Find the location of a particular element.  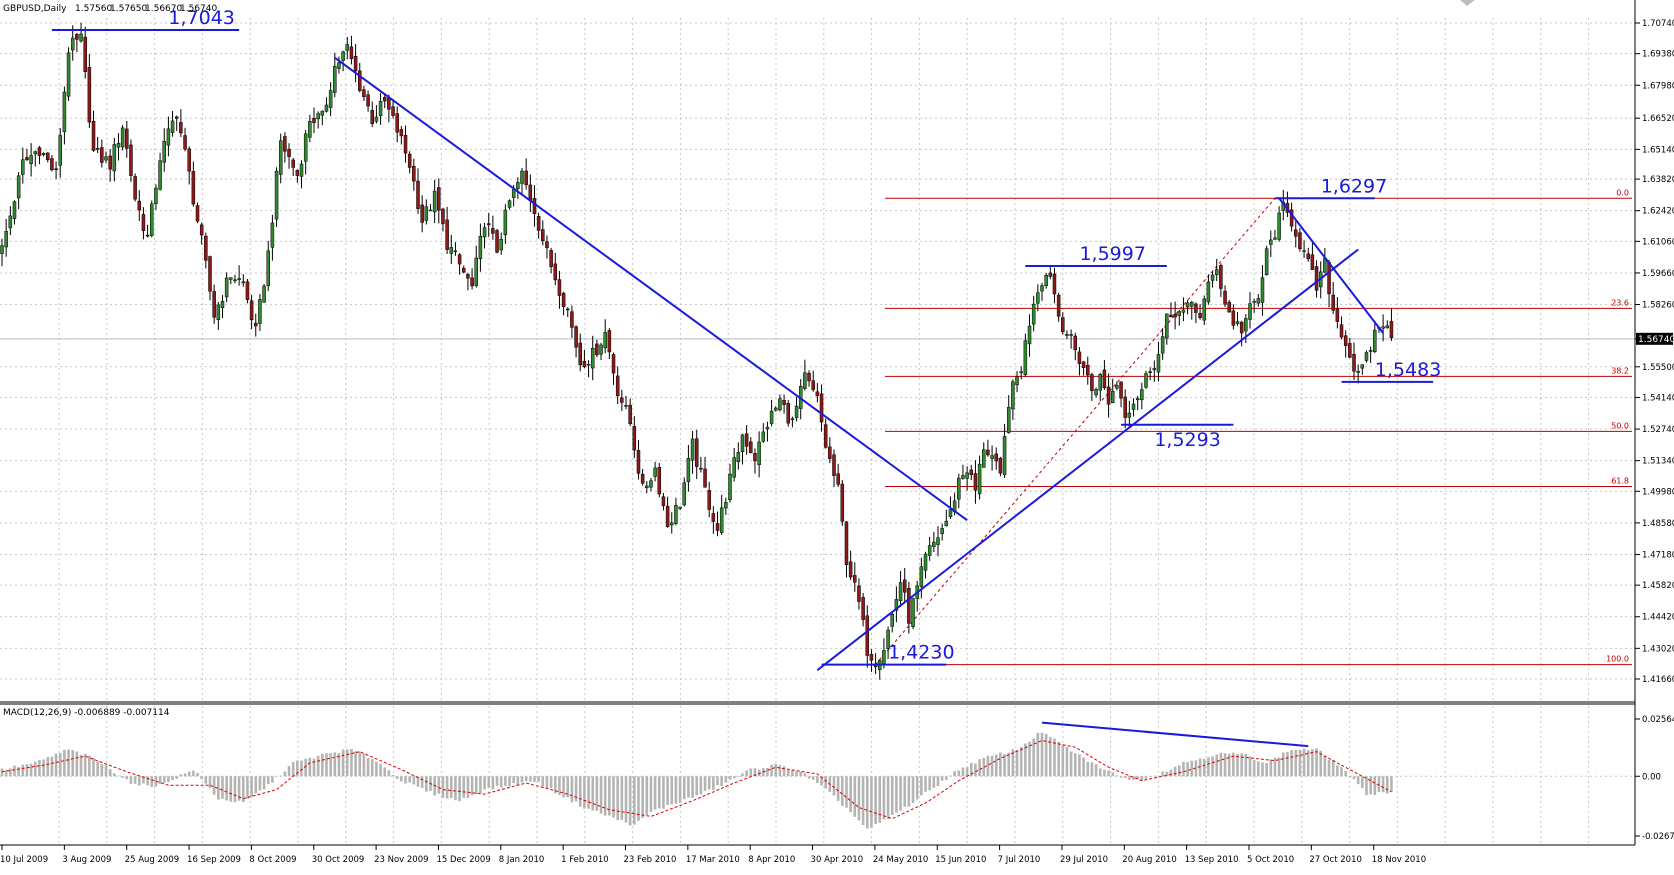

fibo-level-label: 23.6 is located at coordinates (1620, 302).